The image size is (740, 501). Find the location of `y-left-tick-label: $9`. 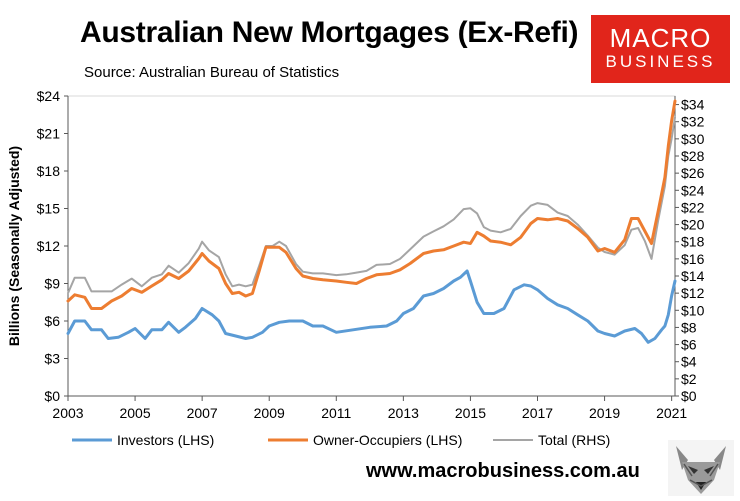

y-left-tick-label: $9 is located at coordinates (52, 284).